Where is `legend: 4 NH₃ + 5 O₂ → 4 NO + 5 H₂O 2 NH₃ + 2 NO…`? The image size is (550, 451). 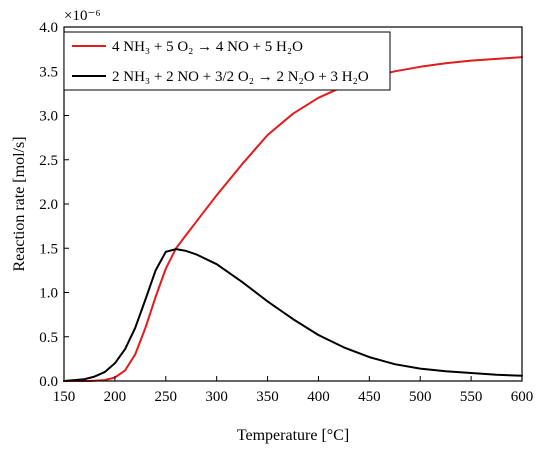 legend: 4 NH₃ + 5 O₂ → 4 NO + 5 H₂O 2 NH₃ + 2 NO… is located at coordinates (227, 61).